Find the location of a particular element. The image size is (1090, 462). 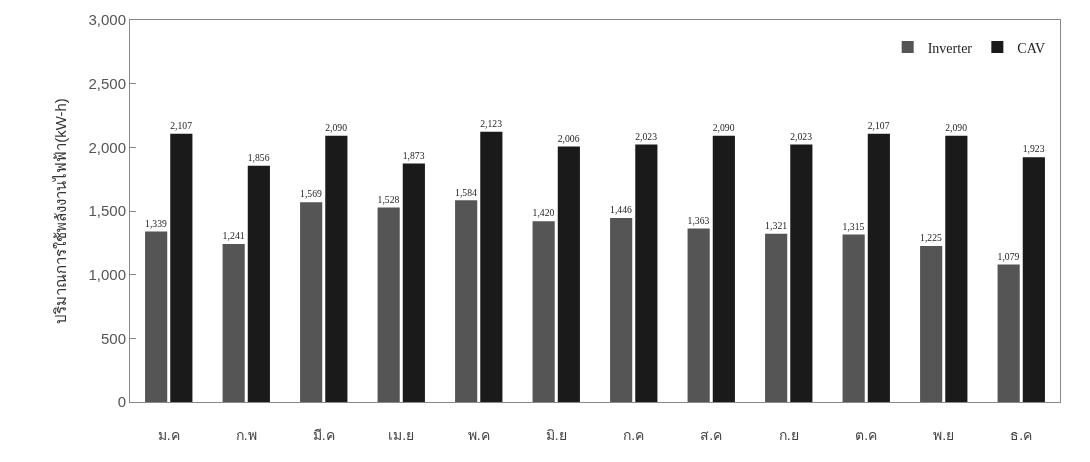

data-label: 1,321 is located at coordinates (776, 225).